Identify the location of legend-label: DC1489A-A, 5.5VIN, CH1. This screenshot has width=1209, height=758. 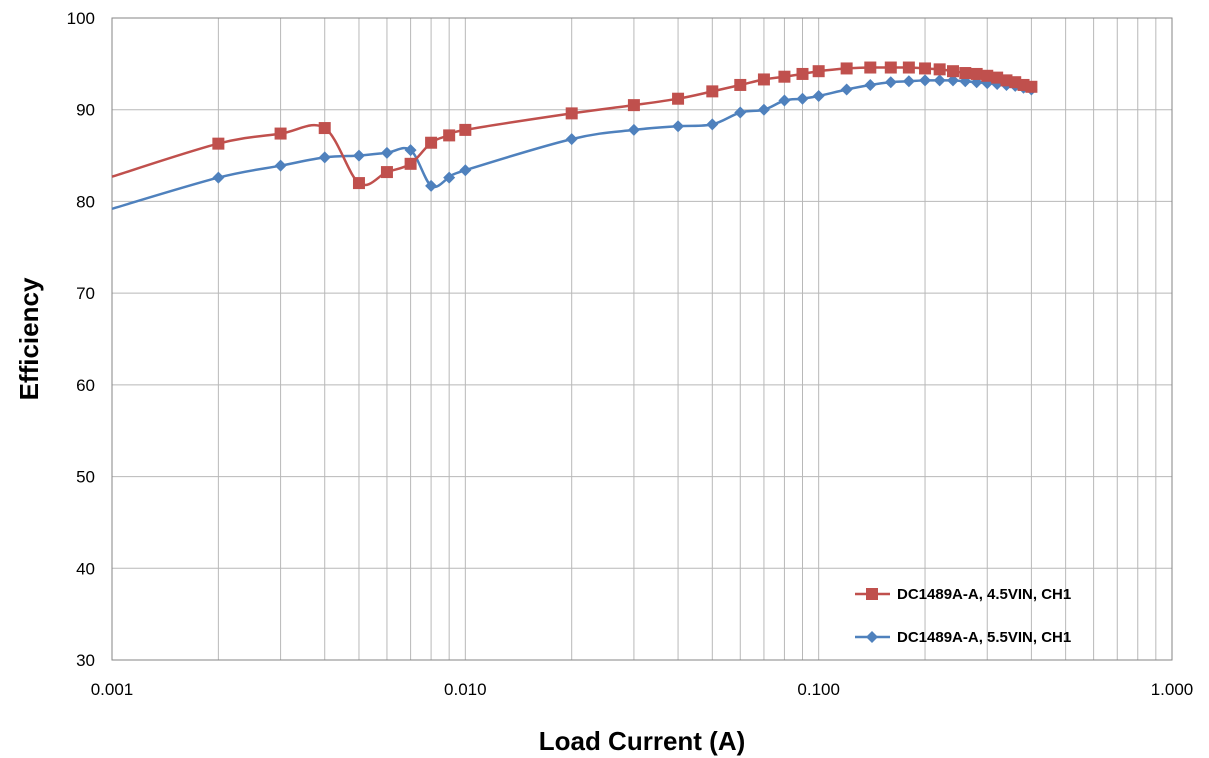
(984, 637).